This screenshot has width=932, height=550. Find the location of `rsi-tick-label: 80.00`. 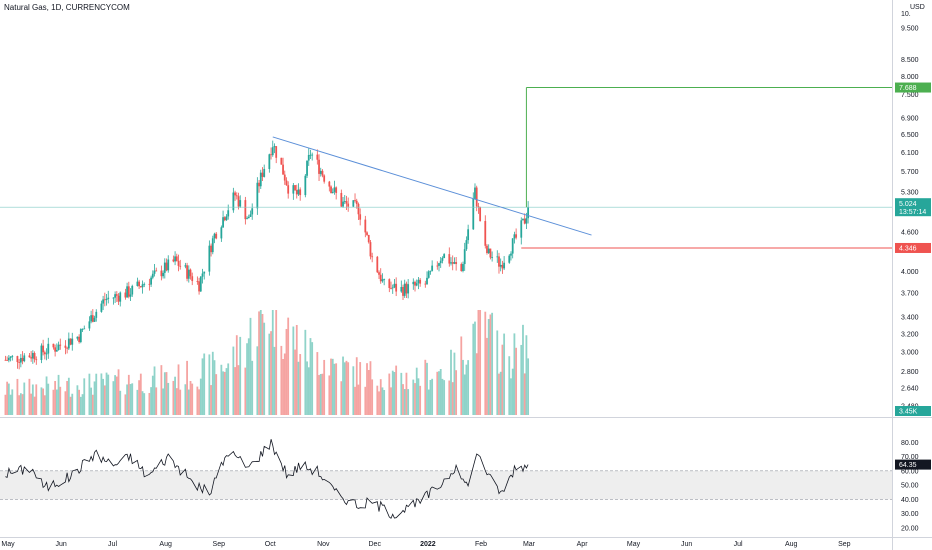

rsi-tick-label: 80.00 is located at coordinates (910, 443).